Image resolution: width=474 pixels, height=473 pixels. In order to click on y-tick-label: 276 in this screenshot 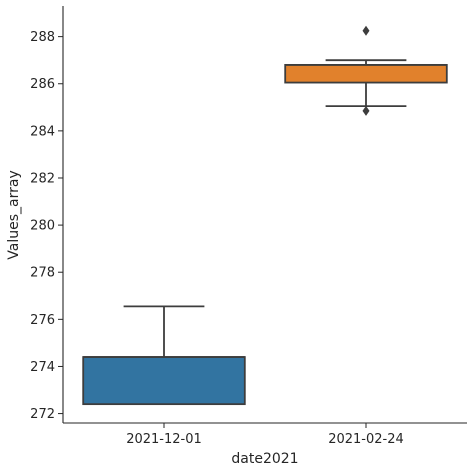, I will do `click(42, 320)`.